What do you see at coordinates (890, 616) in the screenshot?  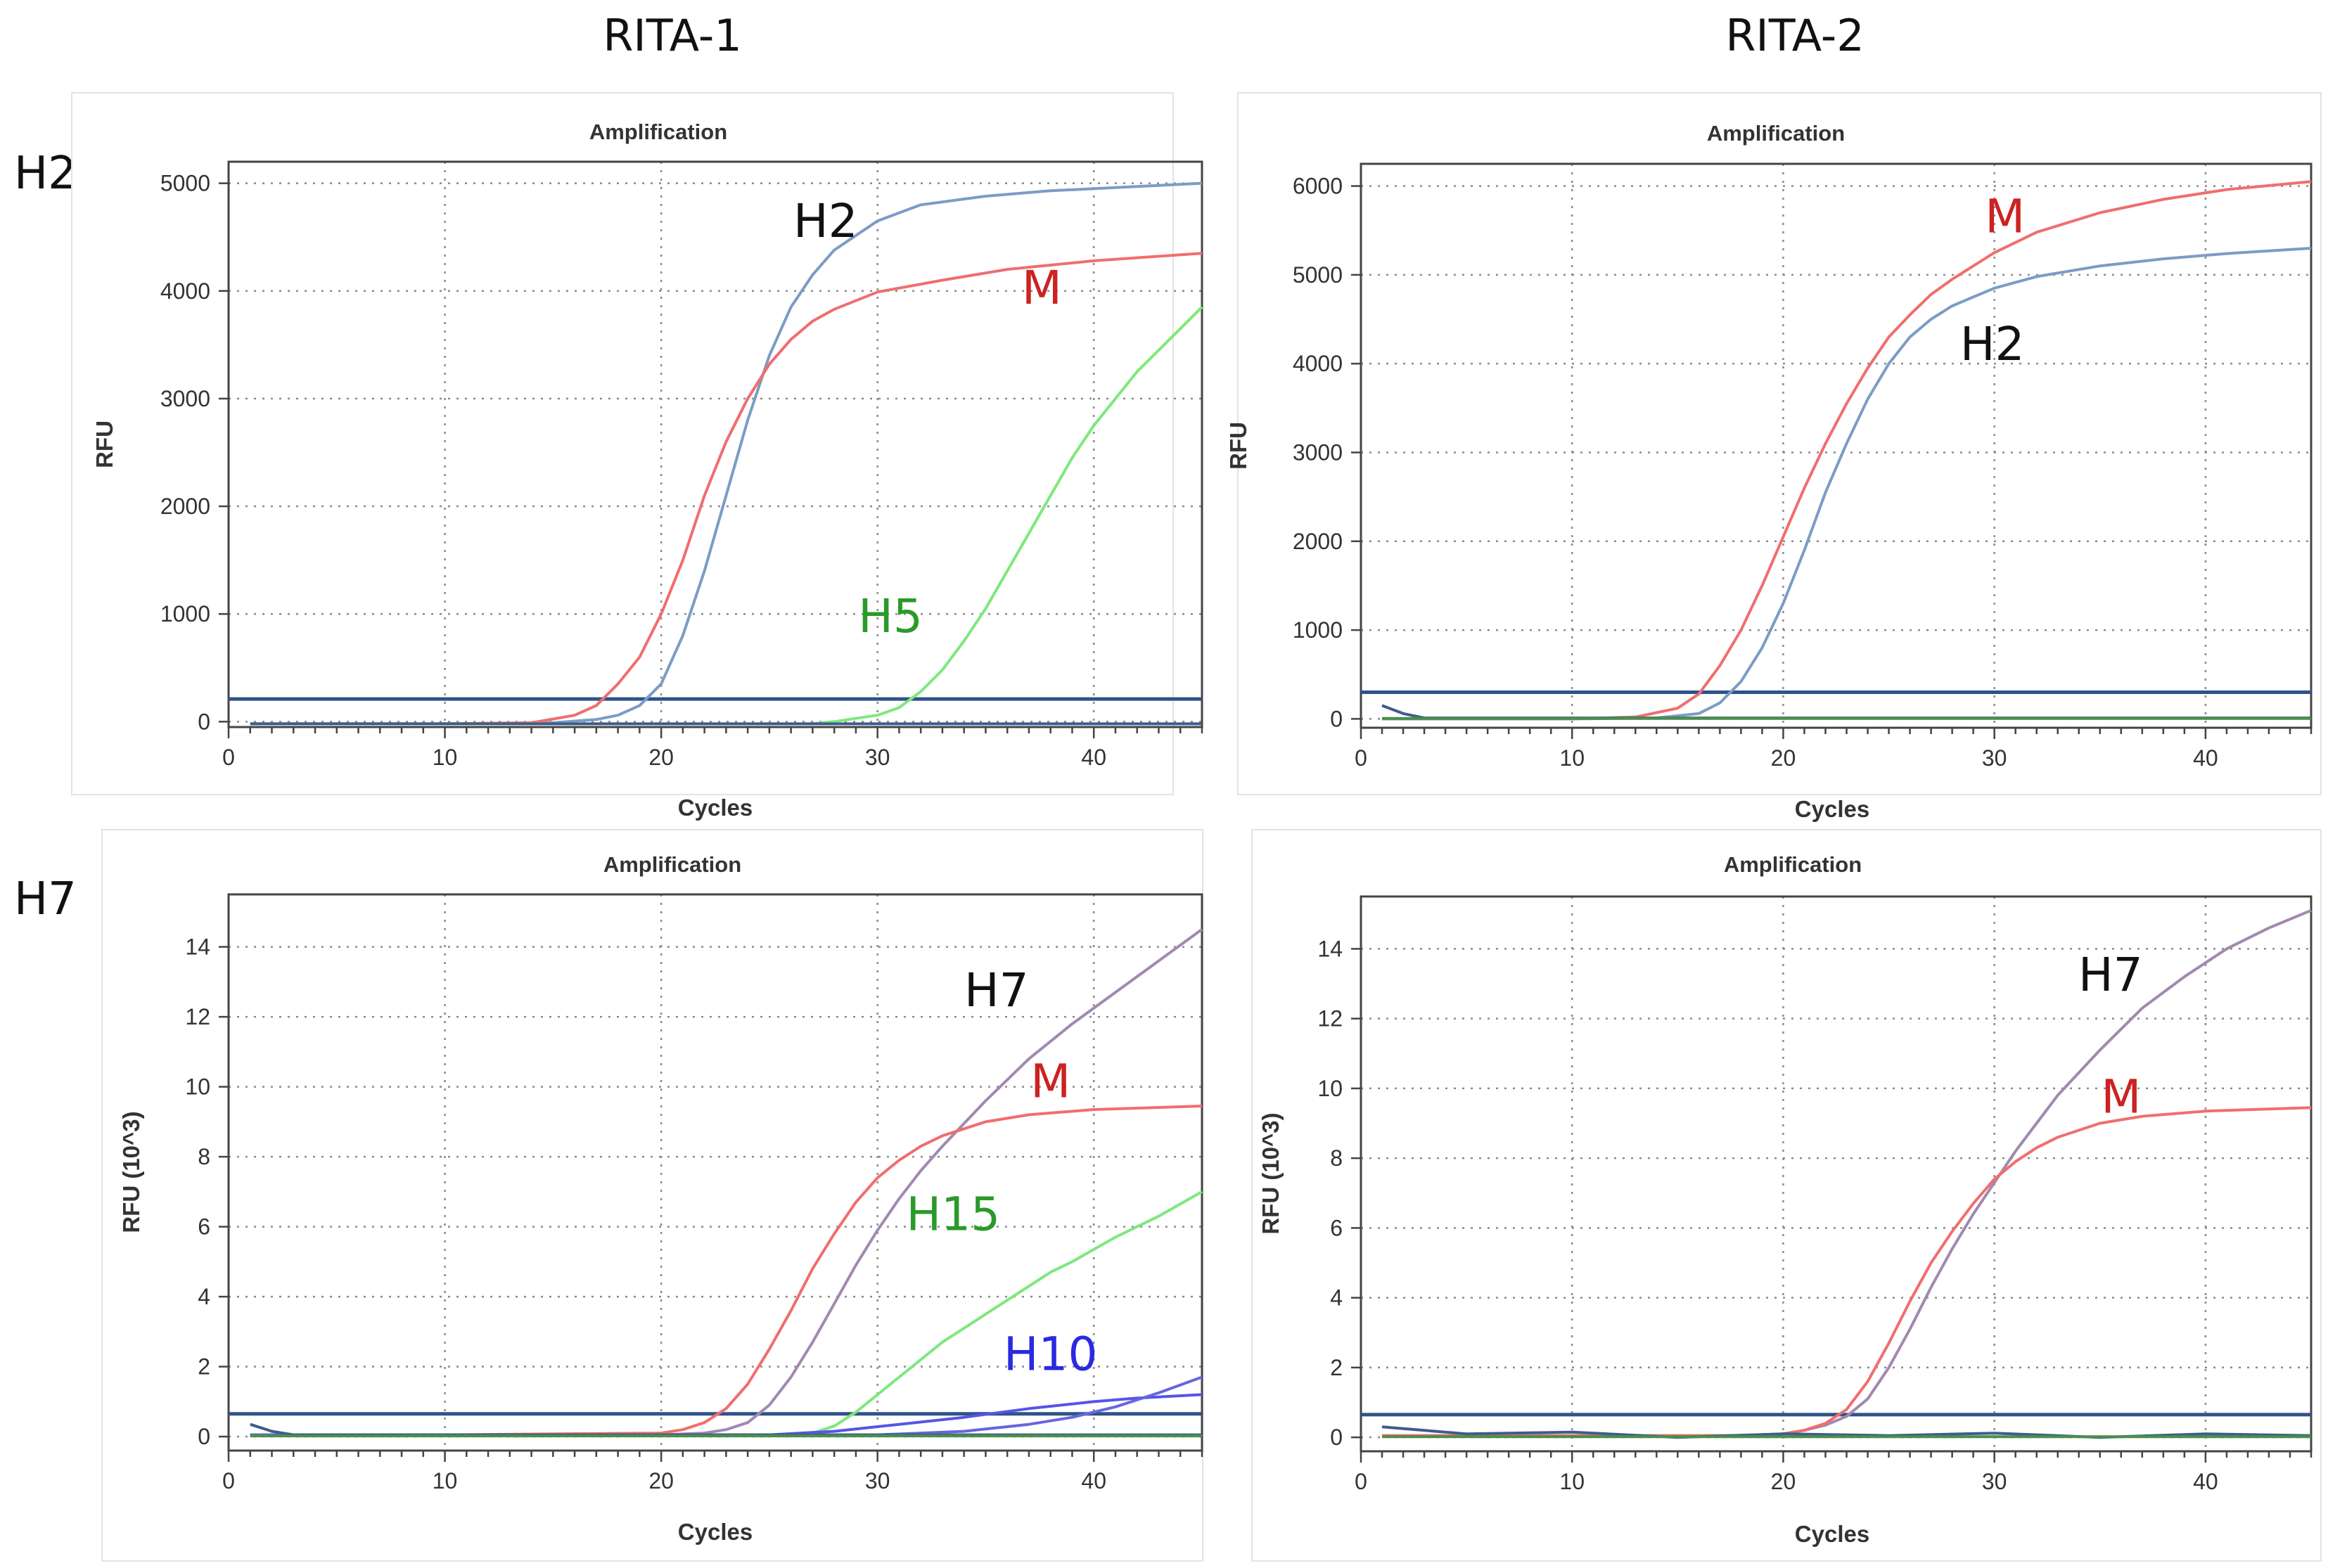 I see `curve-label-h5: H5` at bounding box center [890, 616].